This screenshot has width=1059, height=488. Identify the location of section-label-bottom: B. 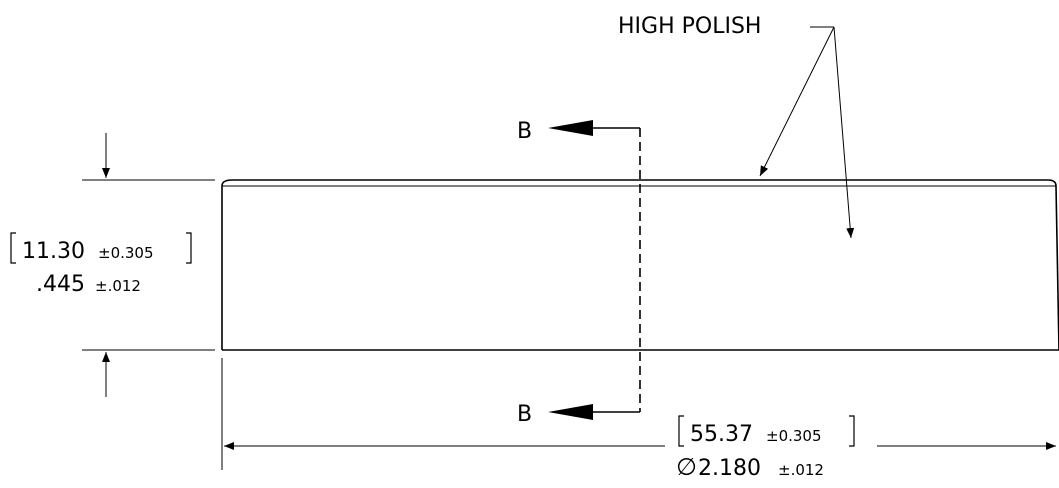
(524, 414).